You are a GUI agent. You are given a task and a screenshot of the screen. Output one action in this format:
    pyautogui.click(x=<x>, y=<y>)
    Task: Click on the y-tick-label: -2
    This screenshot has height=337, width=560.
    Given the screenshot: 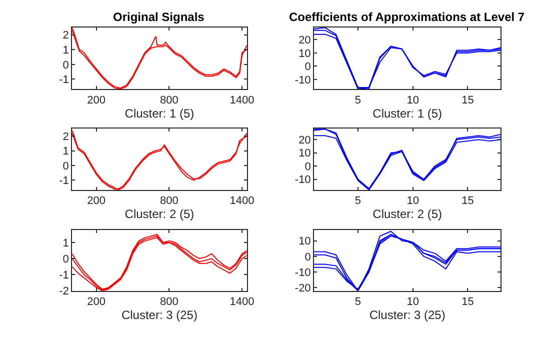 What is the action you would take?
    pyautogui.click(x=64, y=292)
    